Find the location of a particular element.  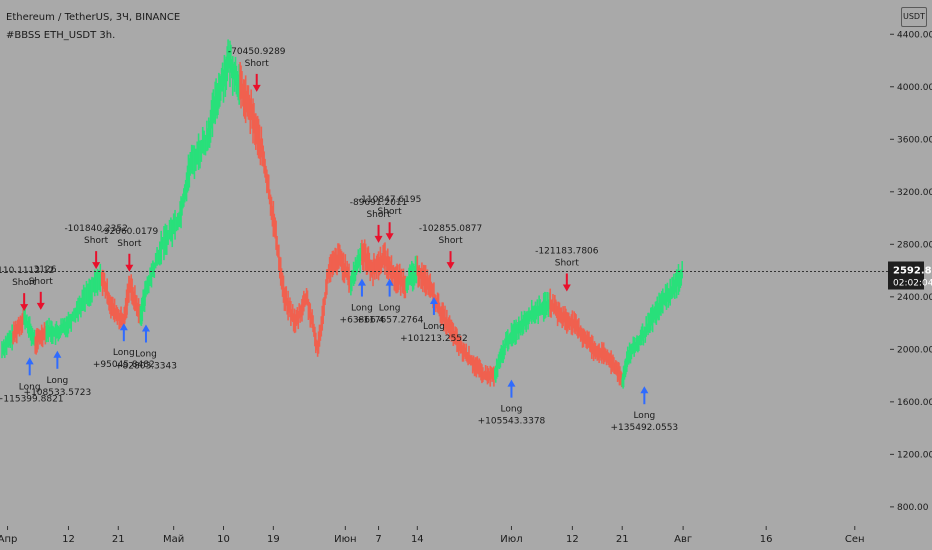

price-tag-countdown: 02:02:04 is located at coordinates (912, 284).